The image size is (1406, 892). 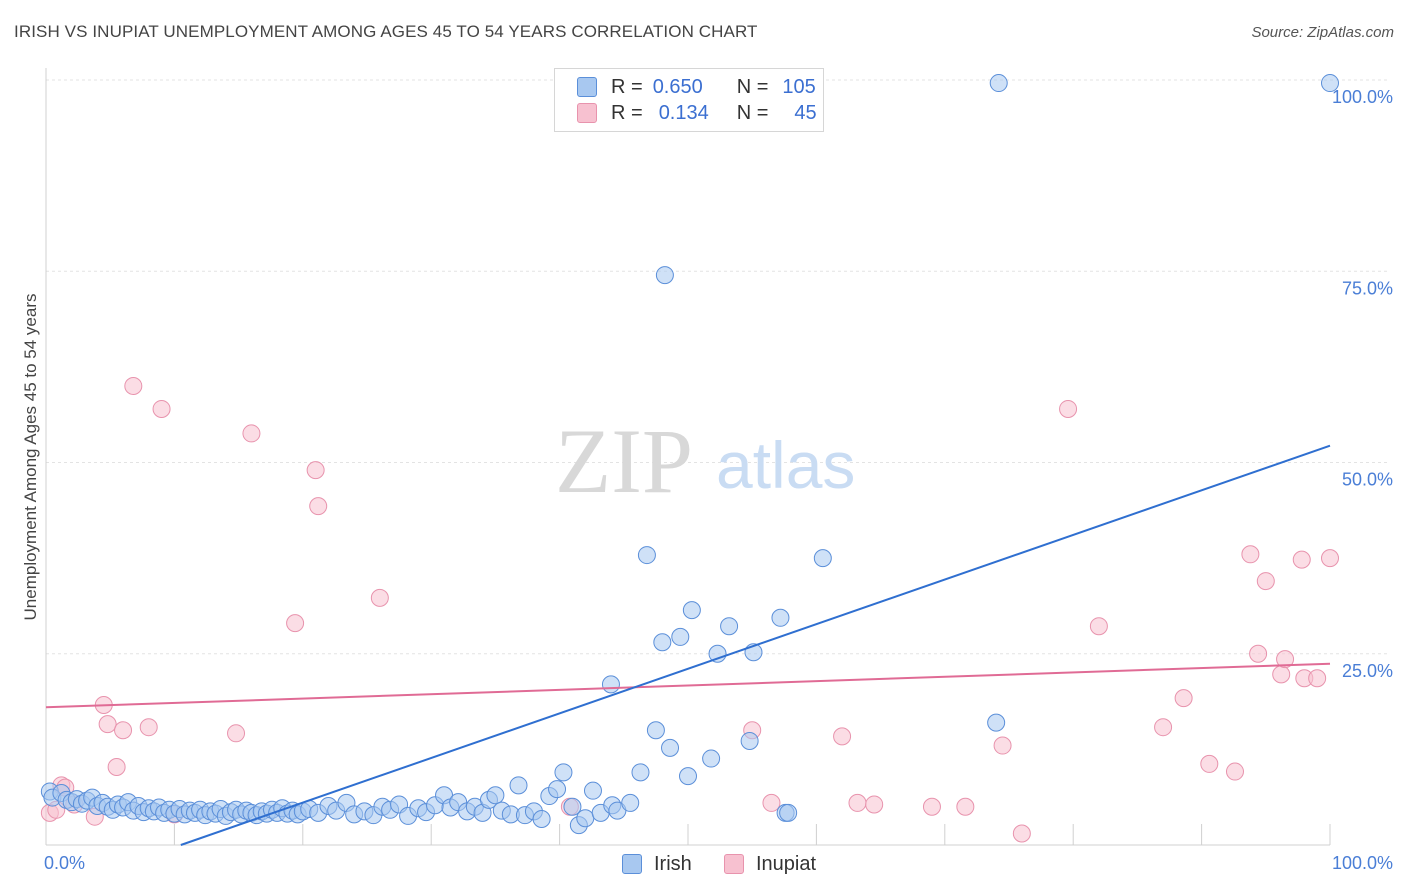 I want to click on watermark-atlas: atlas, so click(x=785, y=465).